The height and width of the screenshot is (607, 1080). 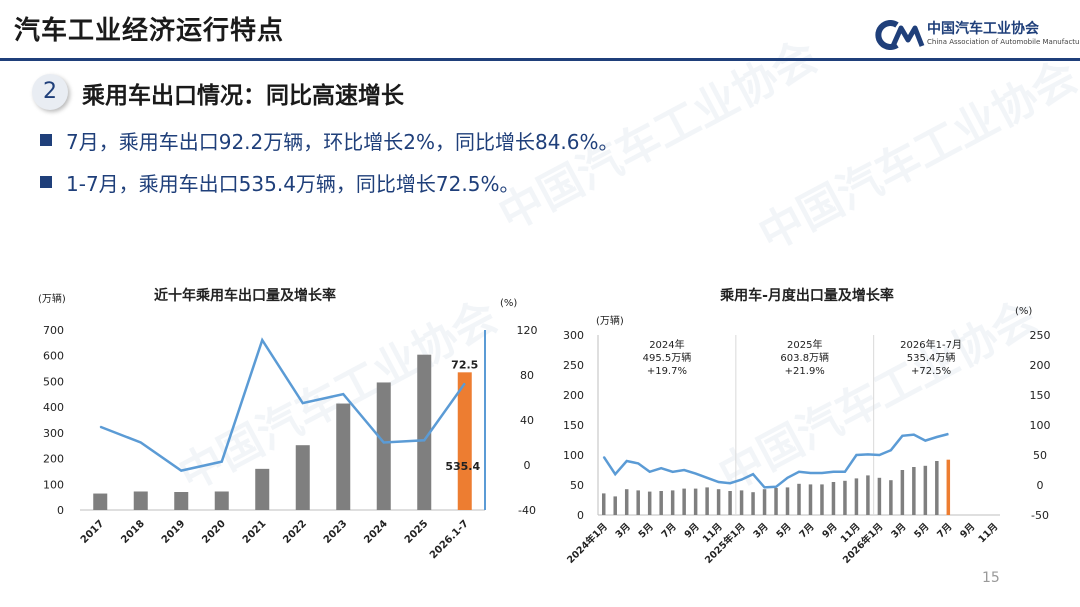 I want to click on chart1-ylabel: (万辆), so click(x=52, y=298).